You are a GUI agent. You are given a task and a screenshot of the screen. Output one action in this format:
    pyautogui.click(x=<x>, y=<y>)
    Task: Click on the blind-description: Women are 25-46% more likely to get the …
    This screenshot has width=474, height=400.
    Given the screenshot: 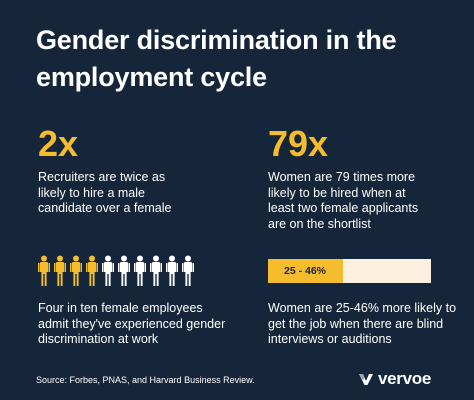 What is the action you would take?
    pyautogui.click(x=368, y=324)
    